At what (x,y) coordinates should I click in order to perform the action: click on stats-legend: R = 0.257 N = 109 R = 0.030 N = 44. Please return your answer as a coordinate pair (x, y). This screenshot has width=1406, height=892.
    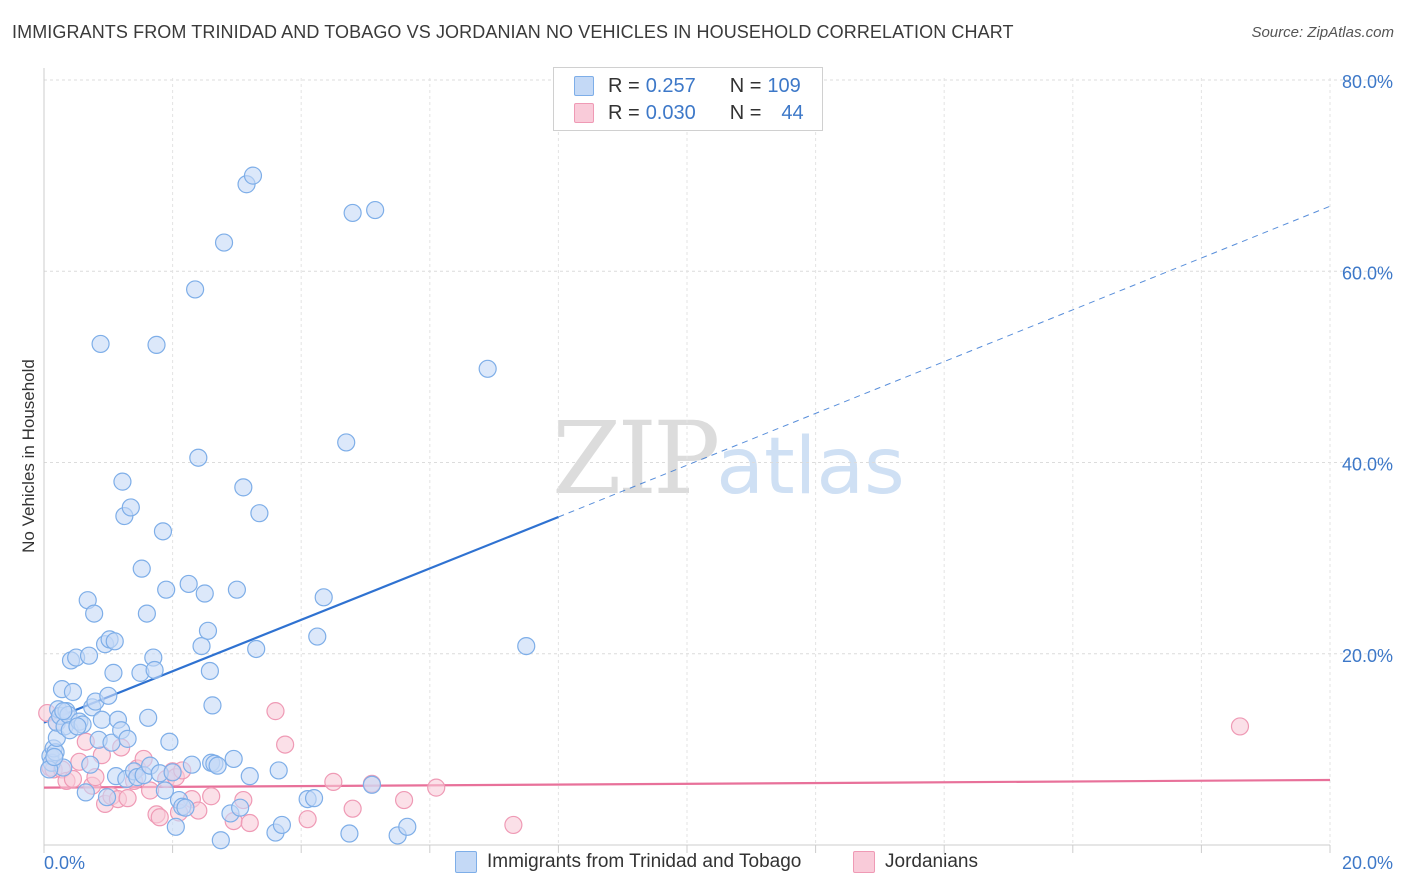
    Looking at the image, I should click on (688, 99).